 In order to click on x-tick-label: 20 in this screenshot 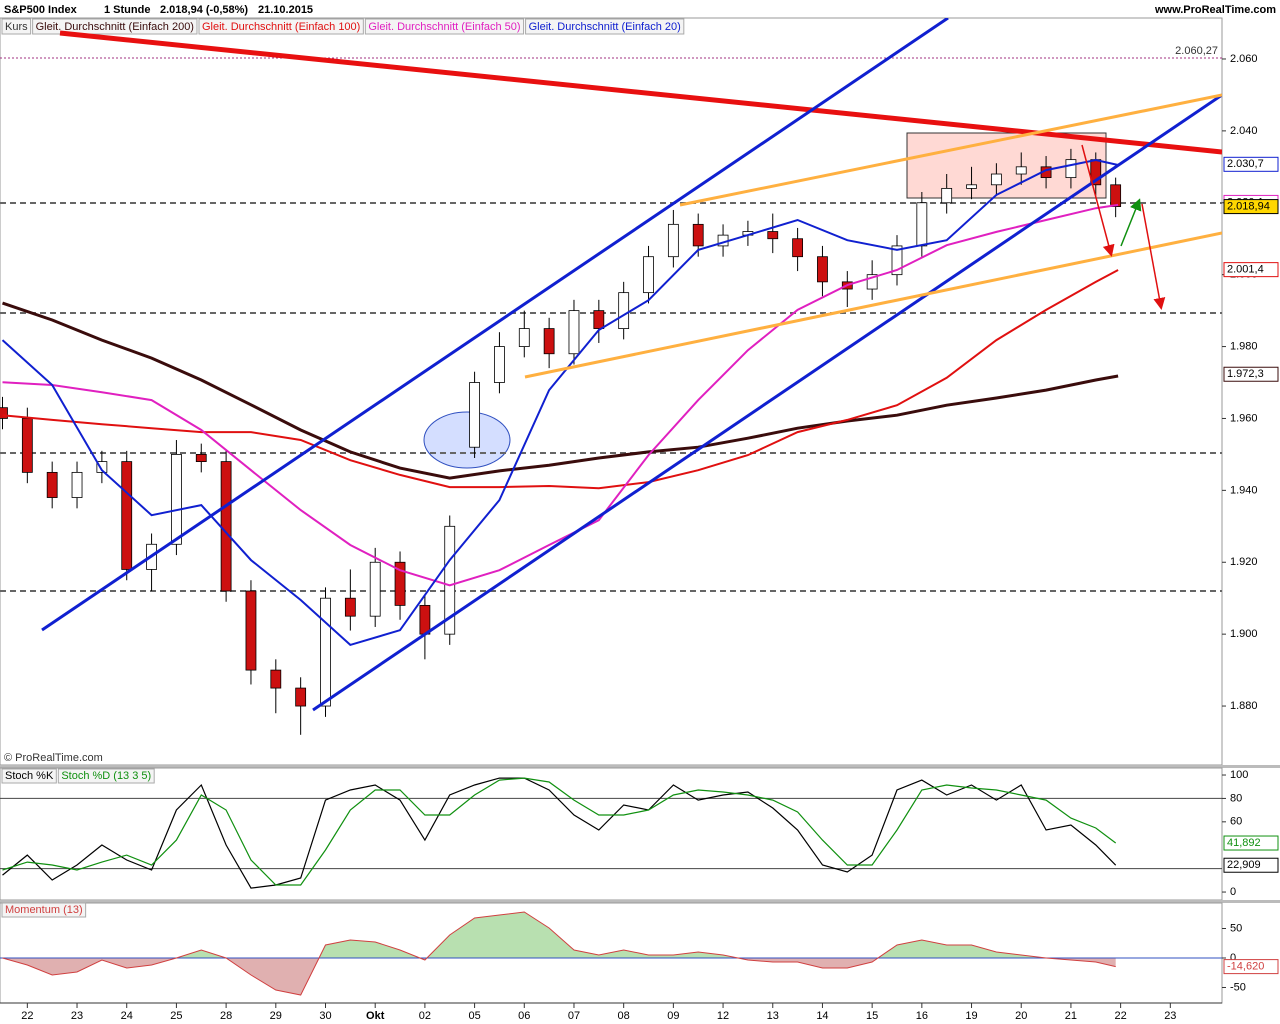, I will do `click(1021, 1016)`.